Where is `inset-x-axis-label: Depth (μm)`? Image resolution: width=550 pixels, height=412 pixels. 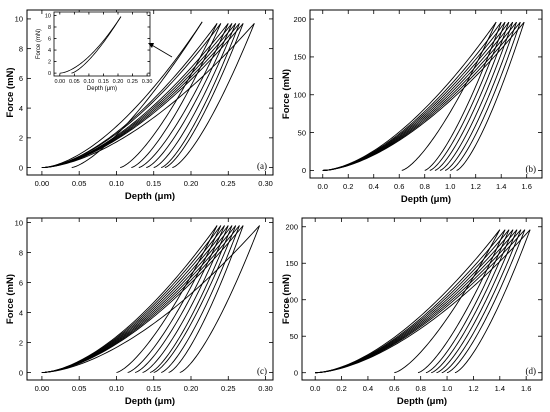 inset-x-axis-label: Depth (μm) is located at coordinates (102, 89).